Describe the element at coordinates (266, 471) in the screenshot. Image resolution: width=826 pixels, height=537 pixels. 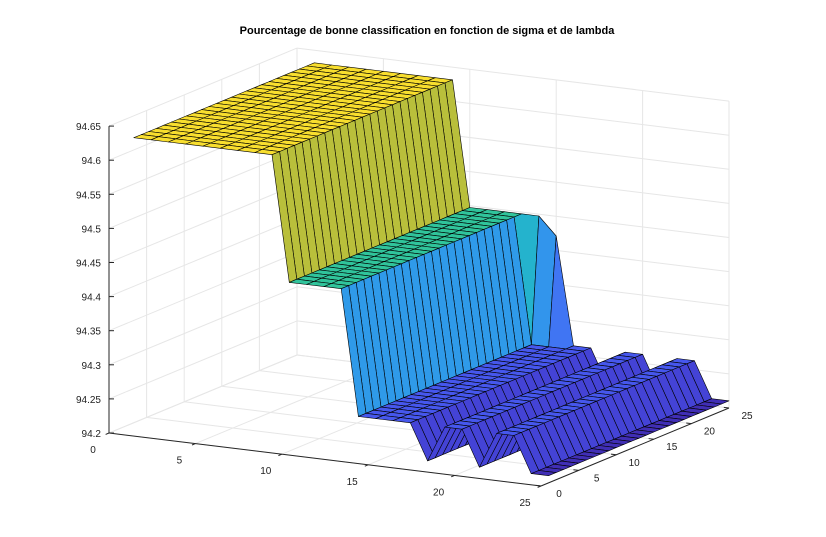
I see `x-tick-label: 10` at that location.